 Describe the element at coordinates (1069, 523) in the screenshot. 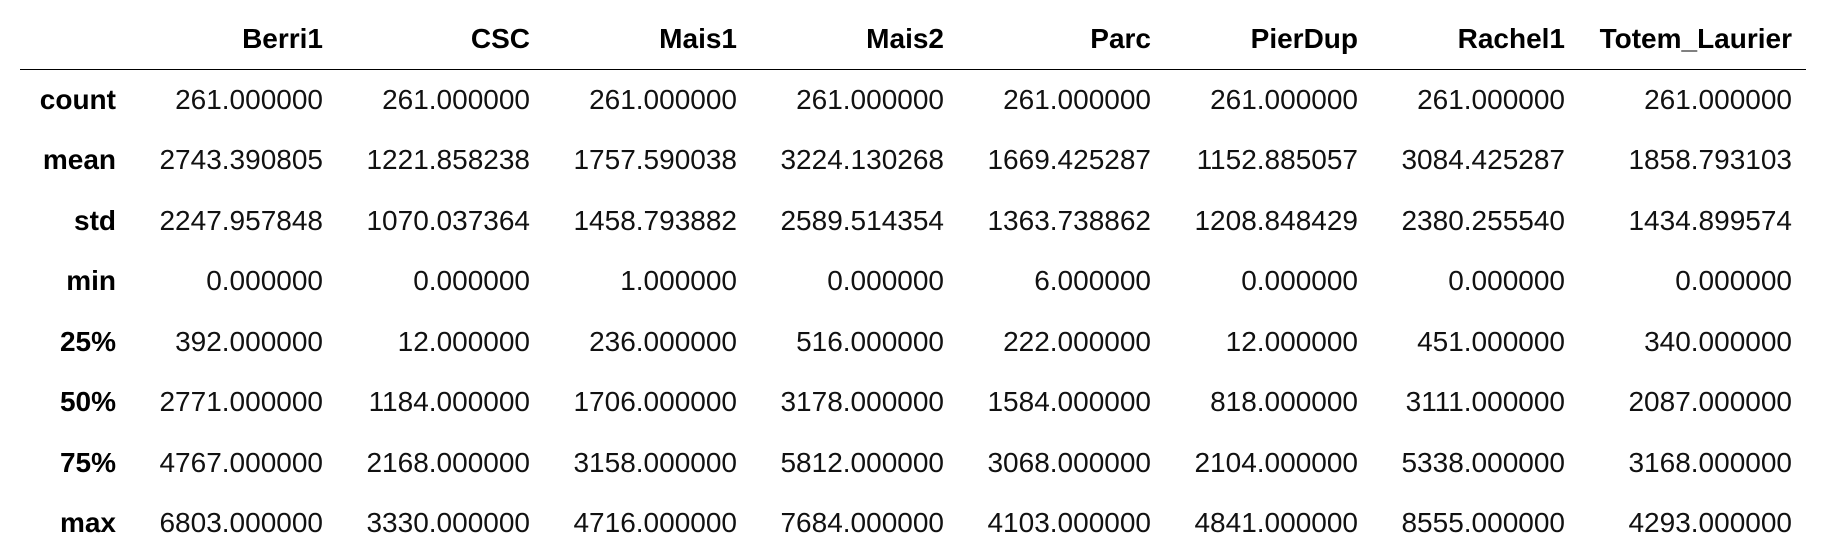

I see `table-cell: 4103.000000` at that location.